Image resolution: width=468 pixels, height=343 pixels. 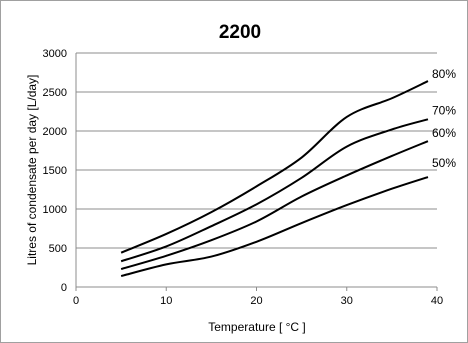 I want to click on x-axis-label: Temperature [ °C ], so click(x=257, y=327).